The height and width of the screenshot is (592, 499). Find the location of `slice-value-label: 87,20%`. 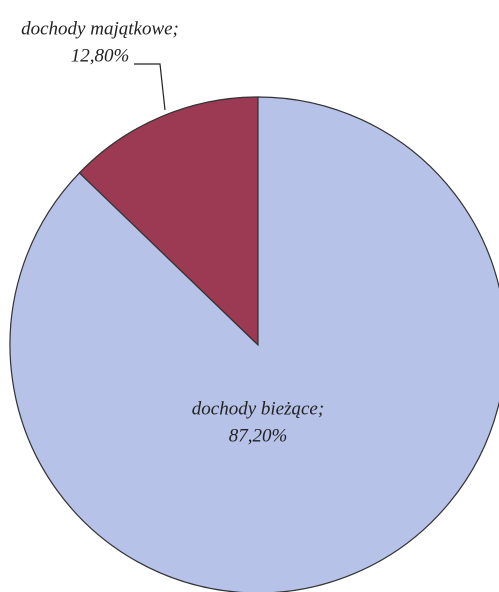

slice-value-label: 87,20% is located at coordinates (258, 435).